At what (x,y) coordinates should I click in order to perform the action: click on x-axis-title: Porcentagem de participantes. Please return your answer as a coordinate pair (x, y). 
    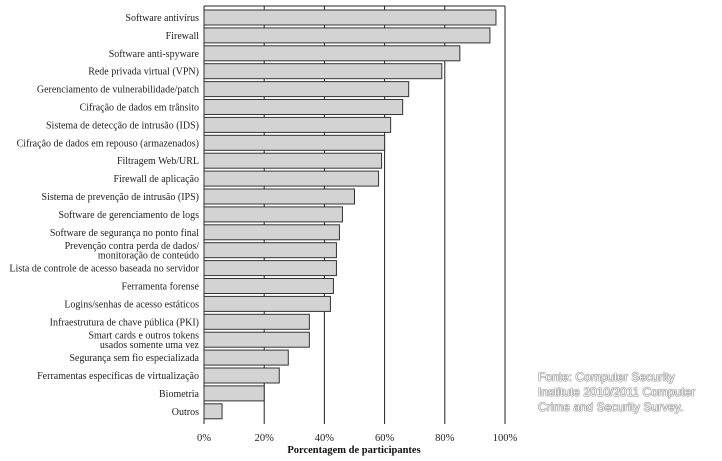
    Looking at the image, I should click on (353, 450).